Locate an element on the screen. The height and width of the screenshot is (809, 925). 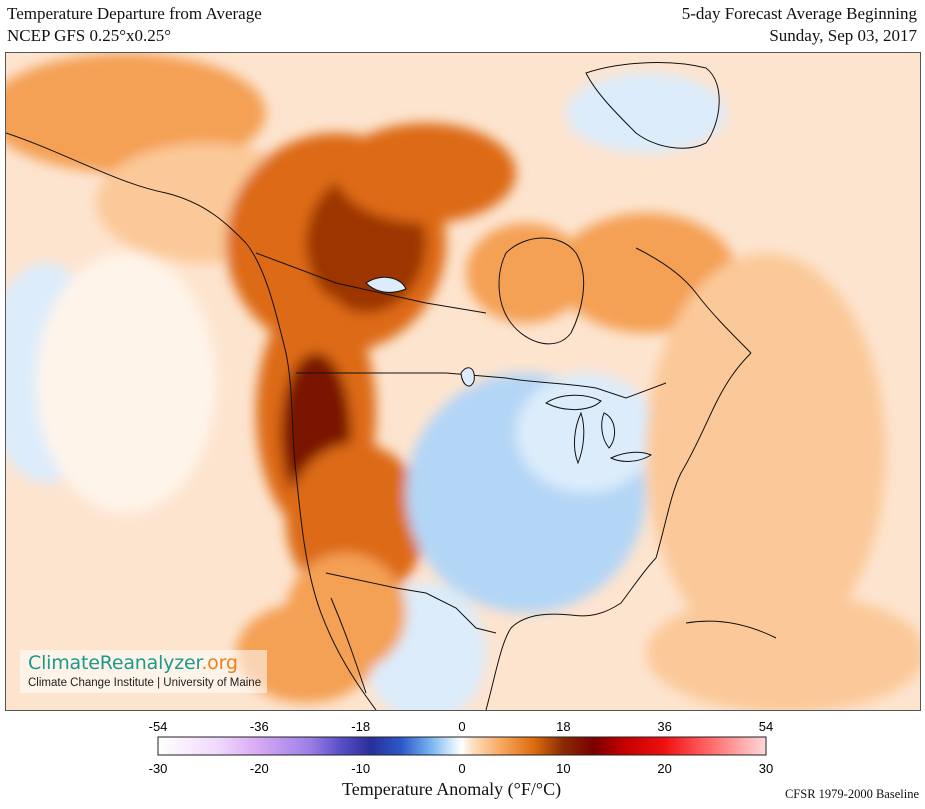
fahrenheit-tick-label: 0 is located at coordinates (461, 726).